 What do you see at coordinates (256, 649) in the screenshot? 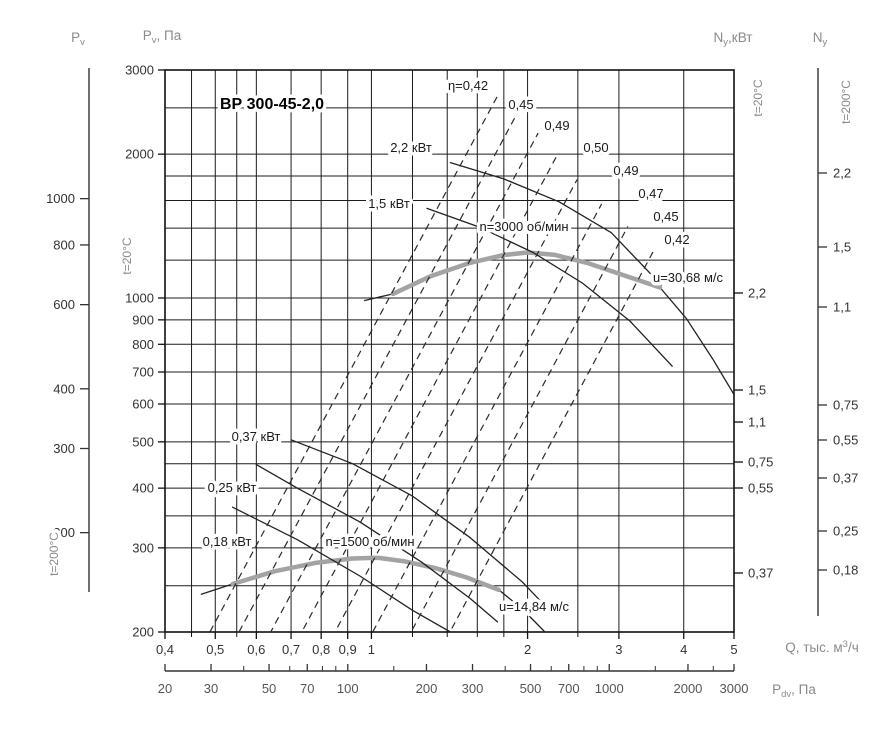
I see `flow-tick-label: 0,6` at bounding box center [256, 649].